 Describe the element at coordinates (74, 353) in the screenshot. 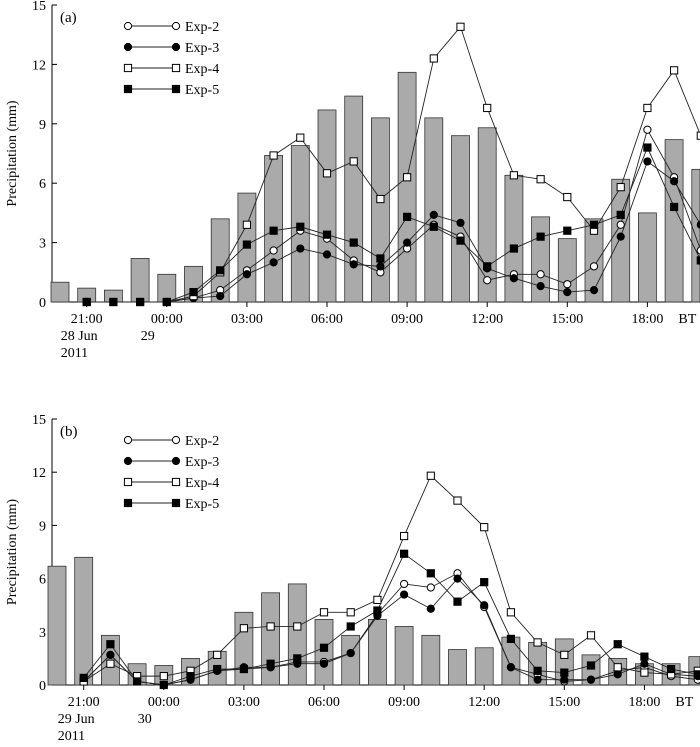

I see `x-tick-label: 2011` at that location.